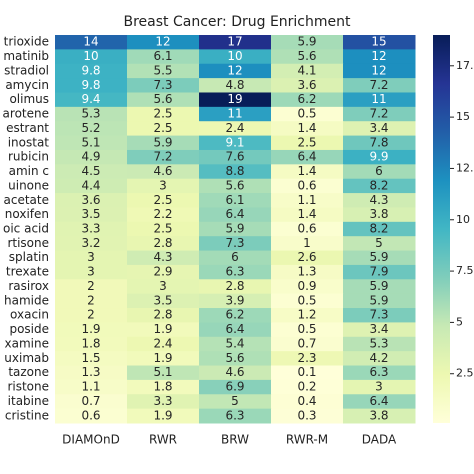  I want to click on cell-label: 2.5, so click(162, 200).